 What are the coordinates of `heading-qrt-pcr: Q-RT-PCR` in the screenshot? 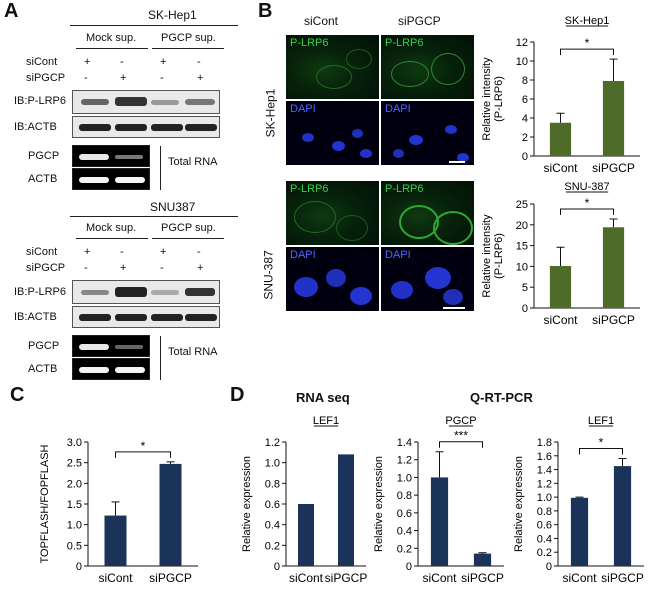 It's located at (501, 397).